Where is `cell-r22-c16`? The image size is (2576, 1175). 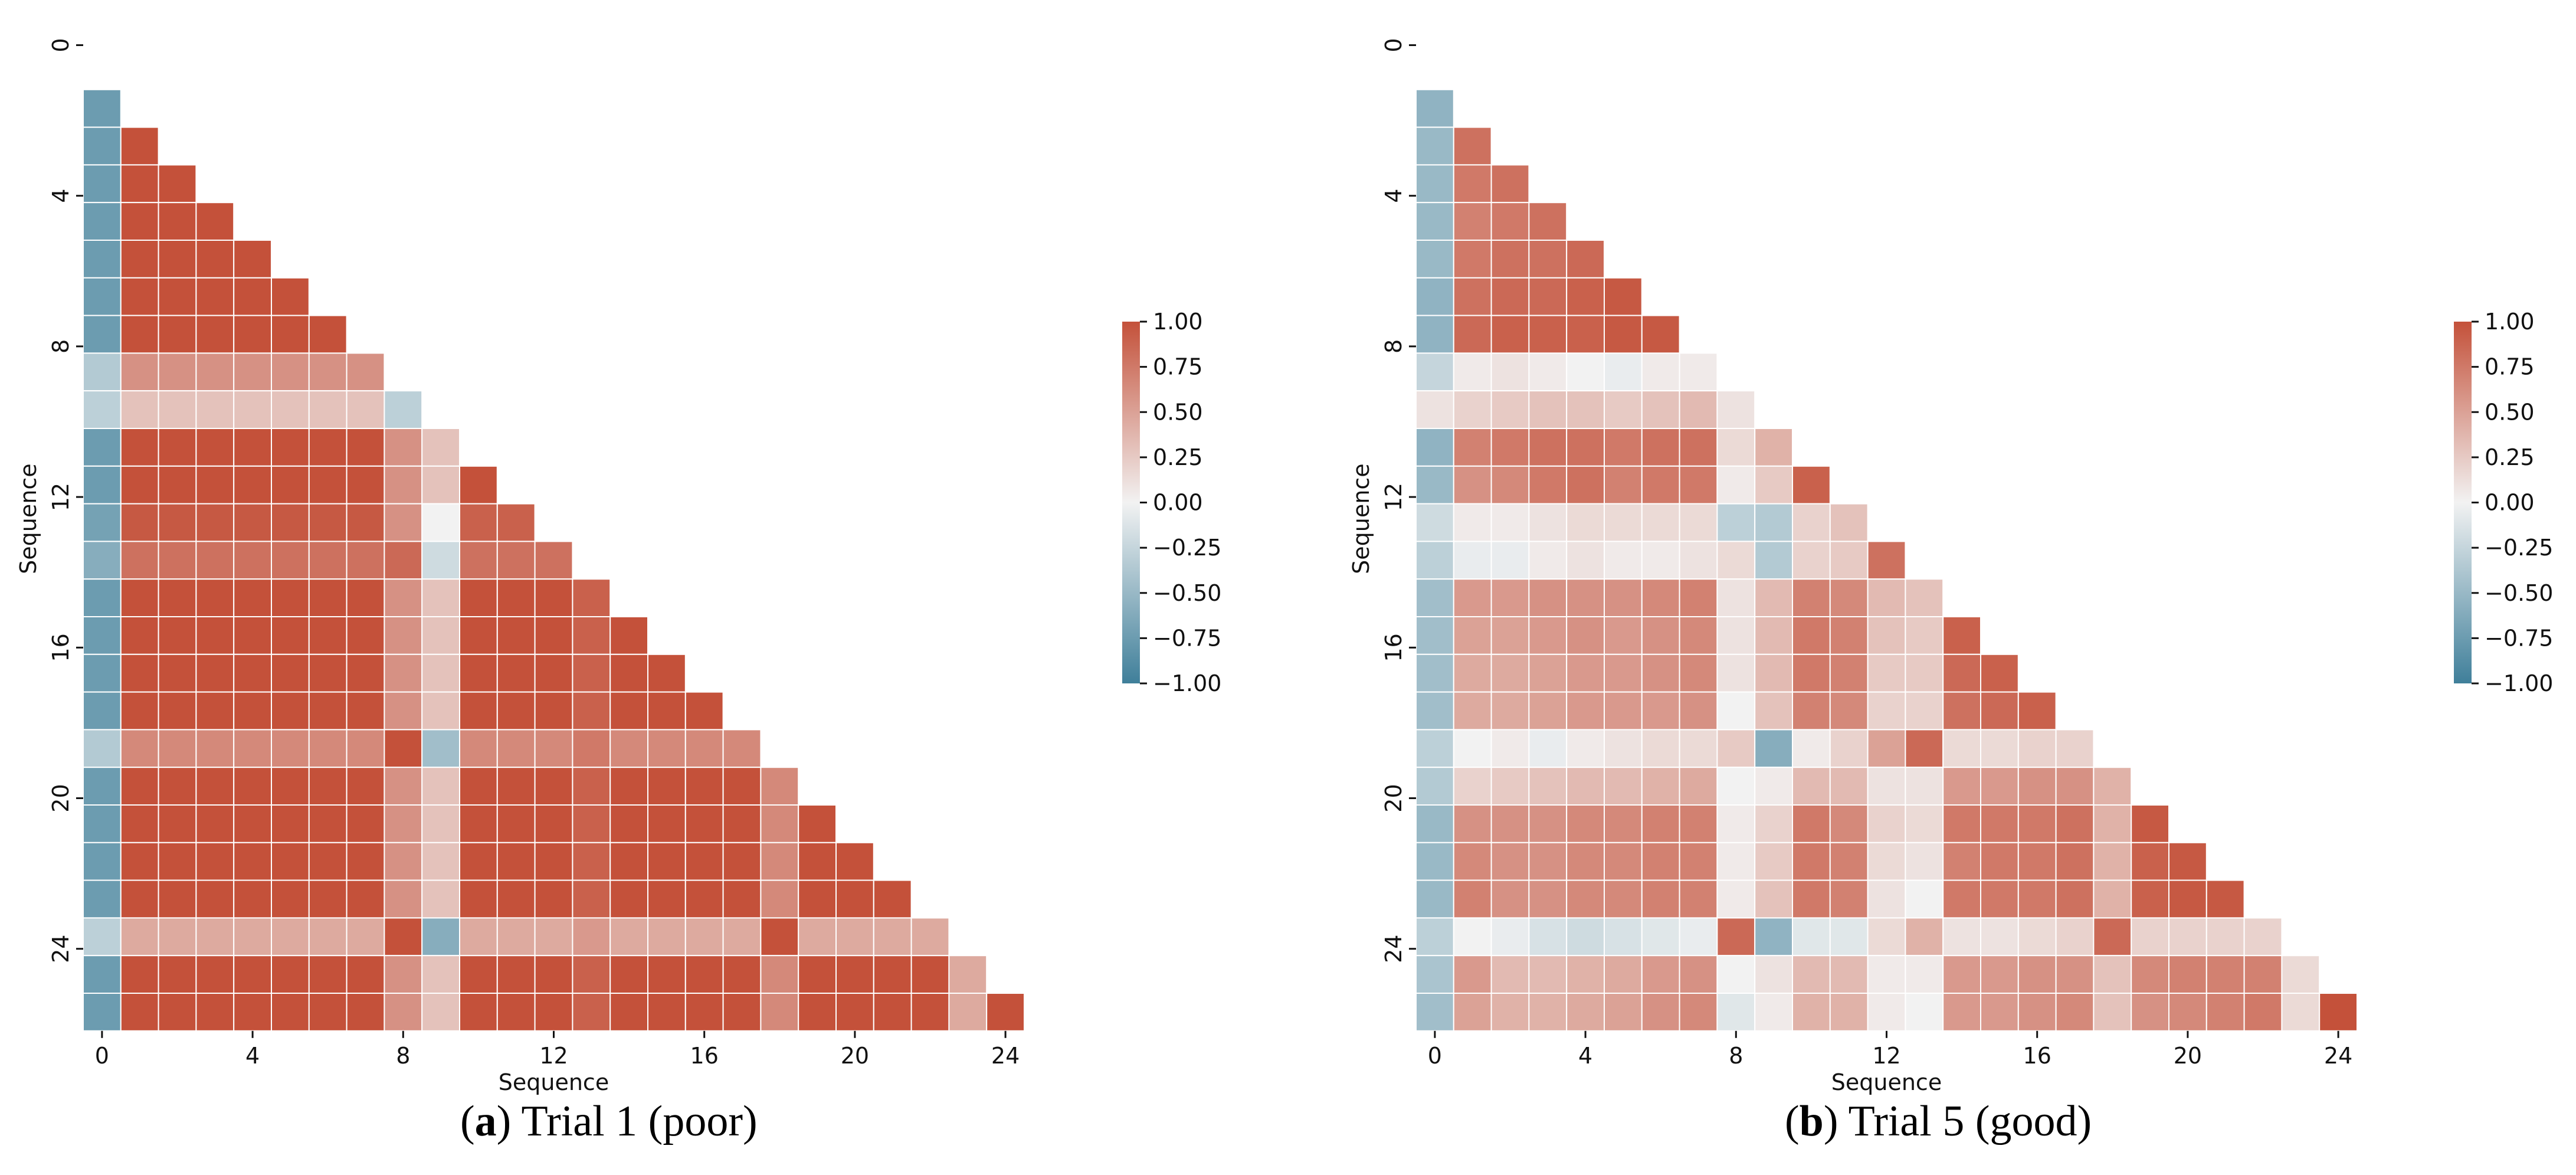 cell-r22-c16 is located at coordinates (704, 899).